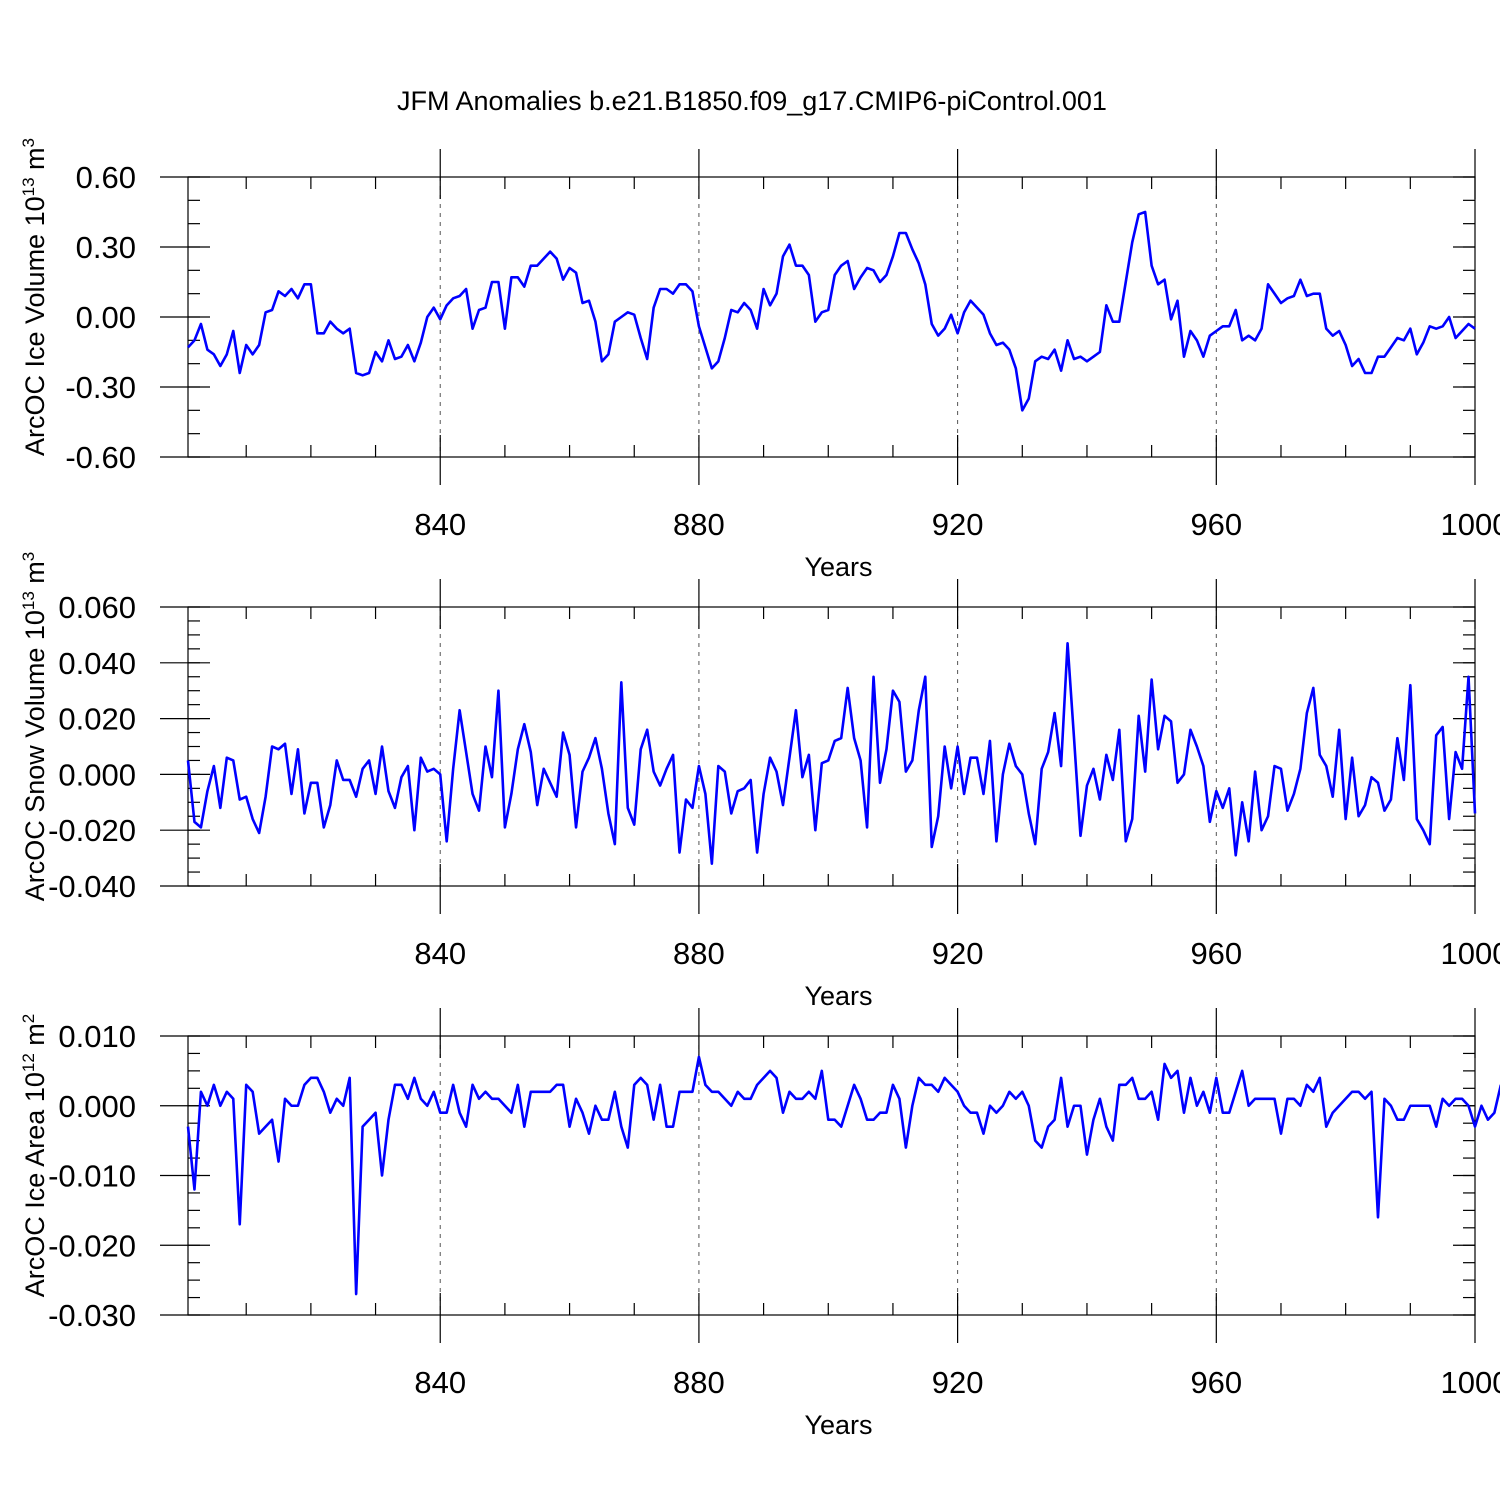  Describe the element at coordinates (100, 387) in the screenshot. I see `y-tick-label: -0.30` at that location.